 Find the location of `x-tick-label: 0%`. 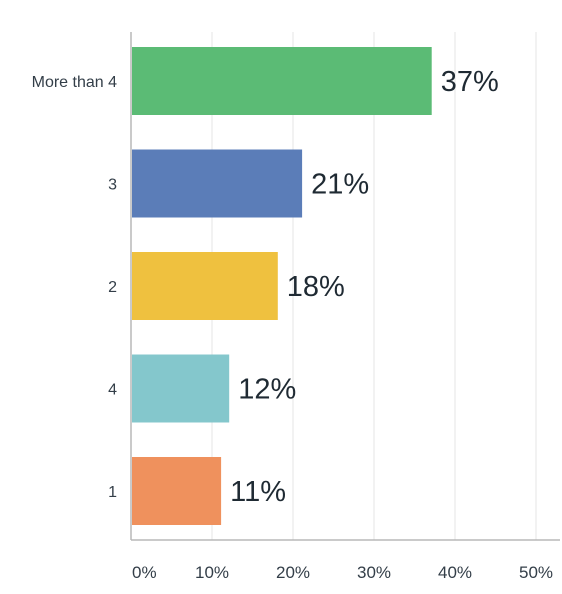

x-tick-label: 0% is located at coordinates (144, 572).